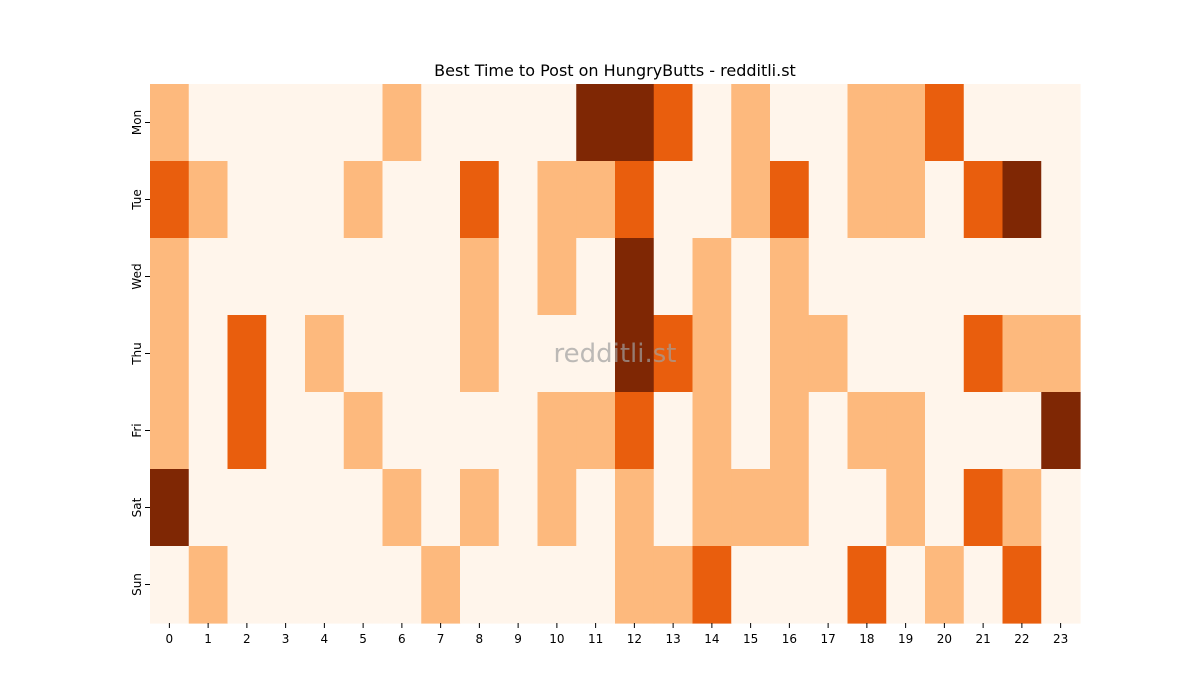 The image size is (1200, 700). What do you see at coordinates (866, 639) in the screenshot?
I see `x-tick-label-18: 18` at bounding box center [866, 639].